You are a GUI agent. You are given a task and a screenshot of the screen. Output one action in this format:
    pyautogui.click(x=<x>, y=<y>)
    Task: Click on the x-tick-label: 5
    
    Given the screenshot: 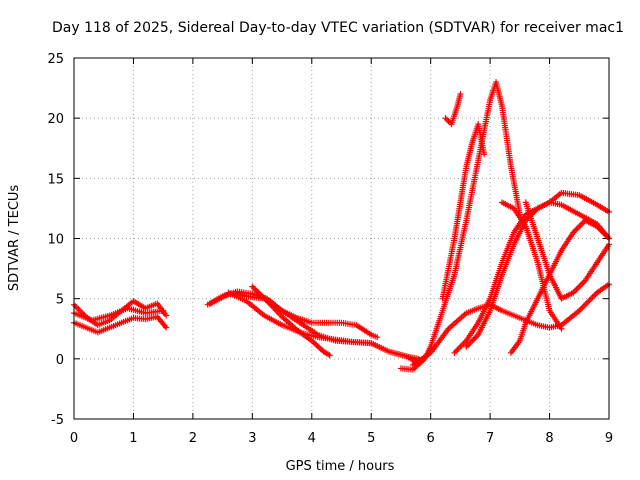 What is the action you would take?
    pyautogui.click(x=371, y=438)
    